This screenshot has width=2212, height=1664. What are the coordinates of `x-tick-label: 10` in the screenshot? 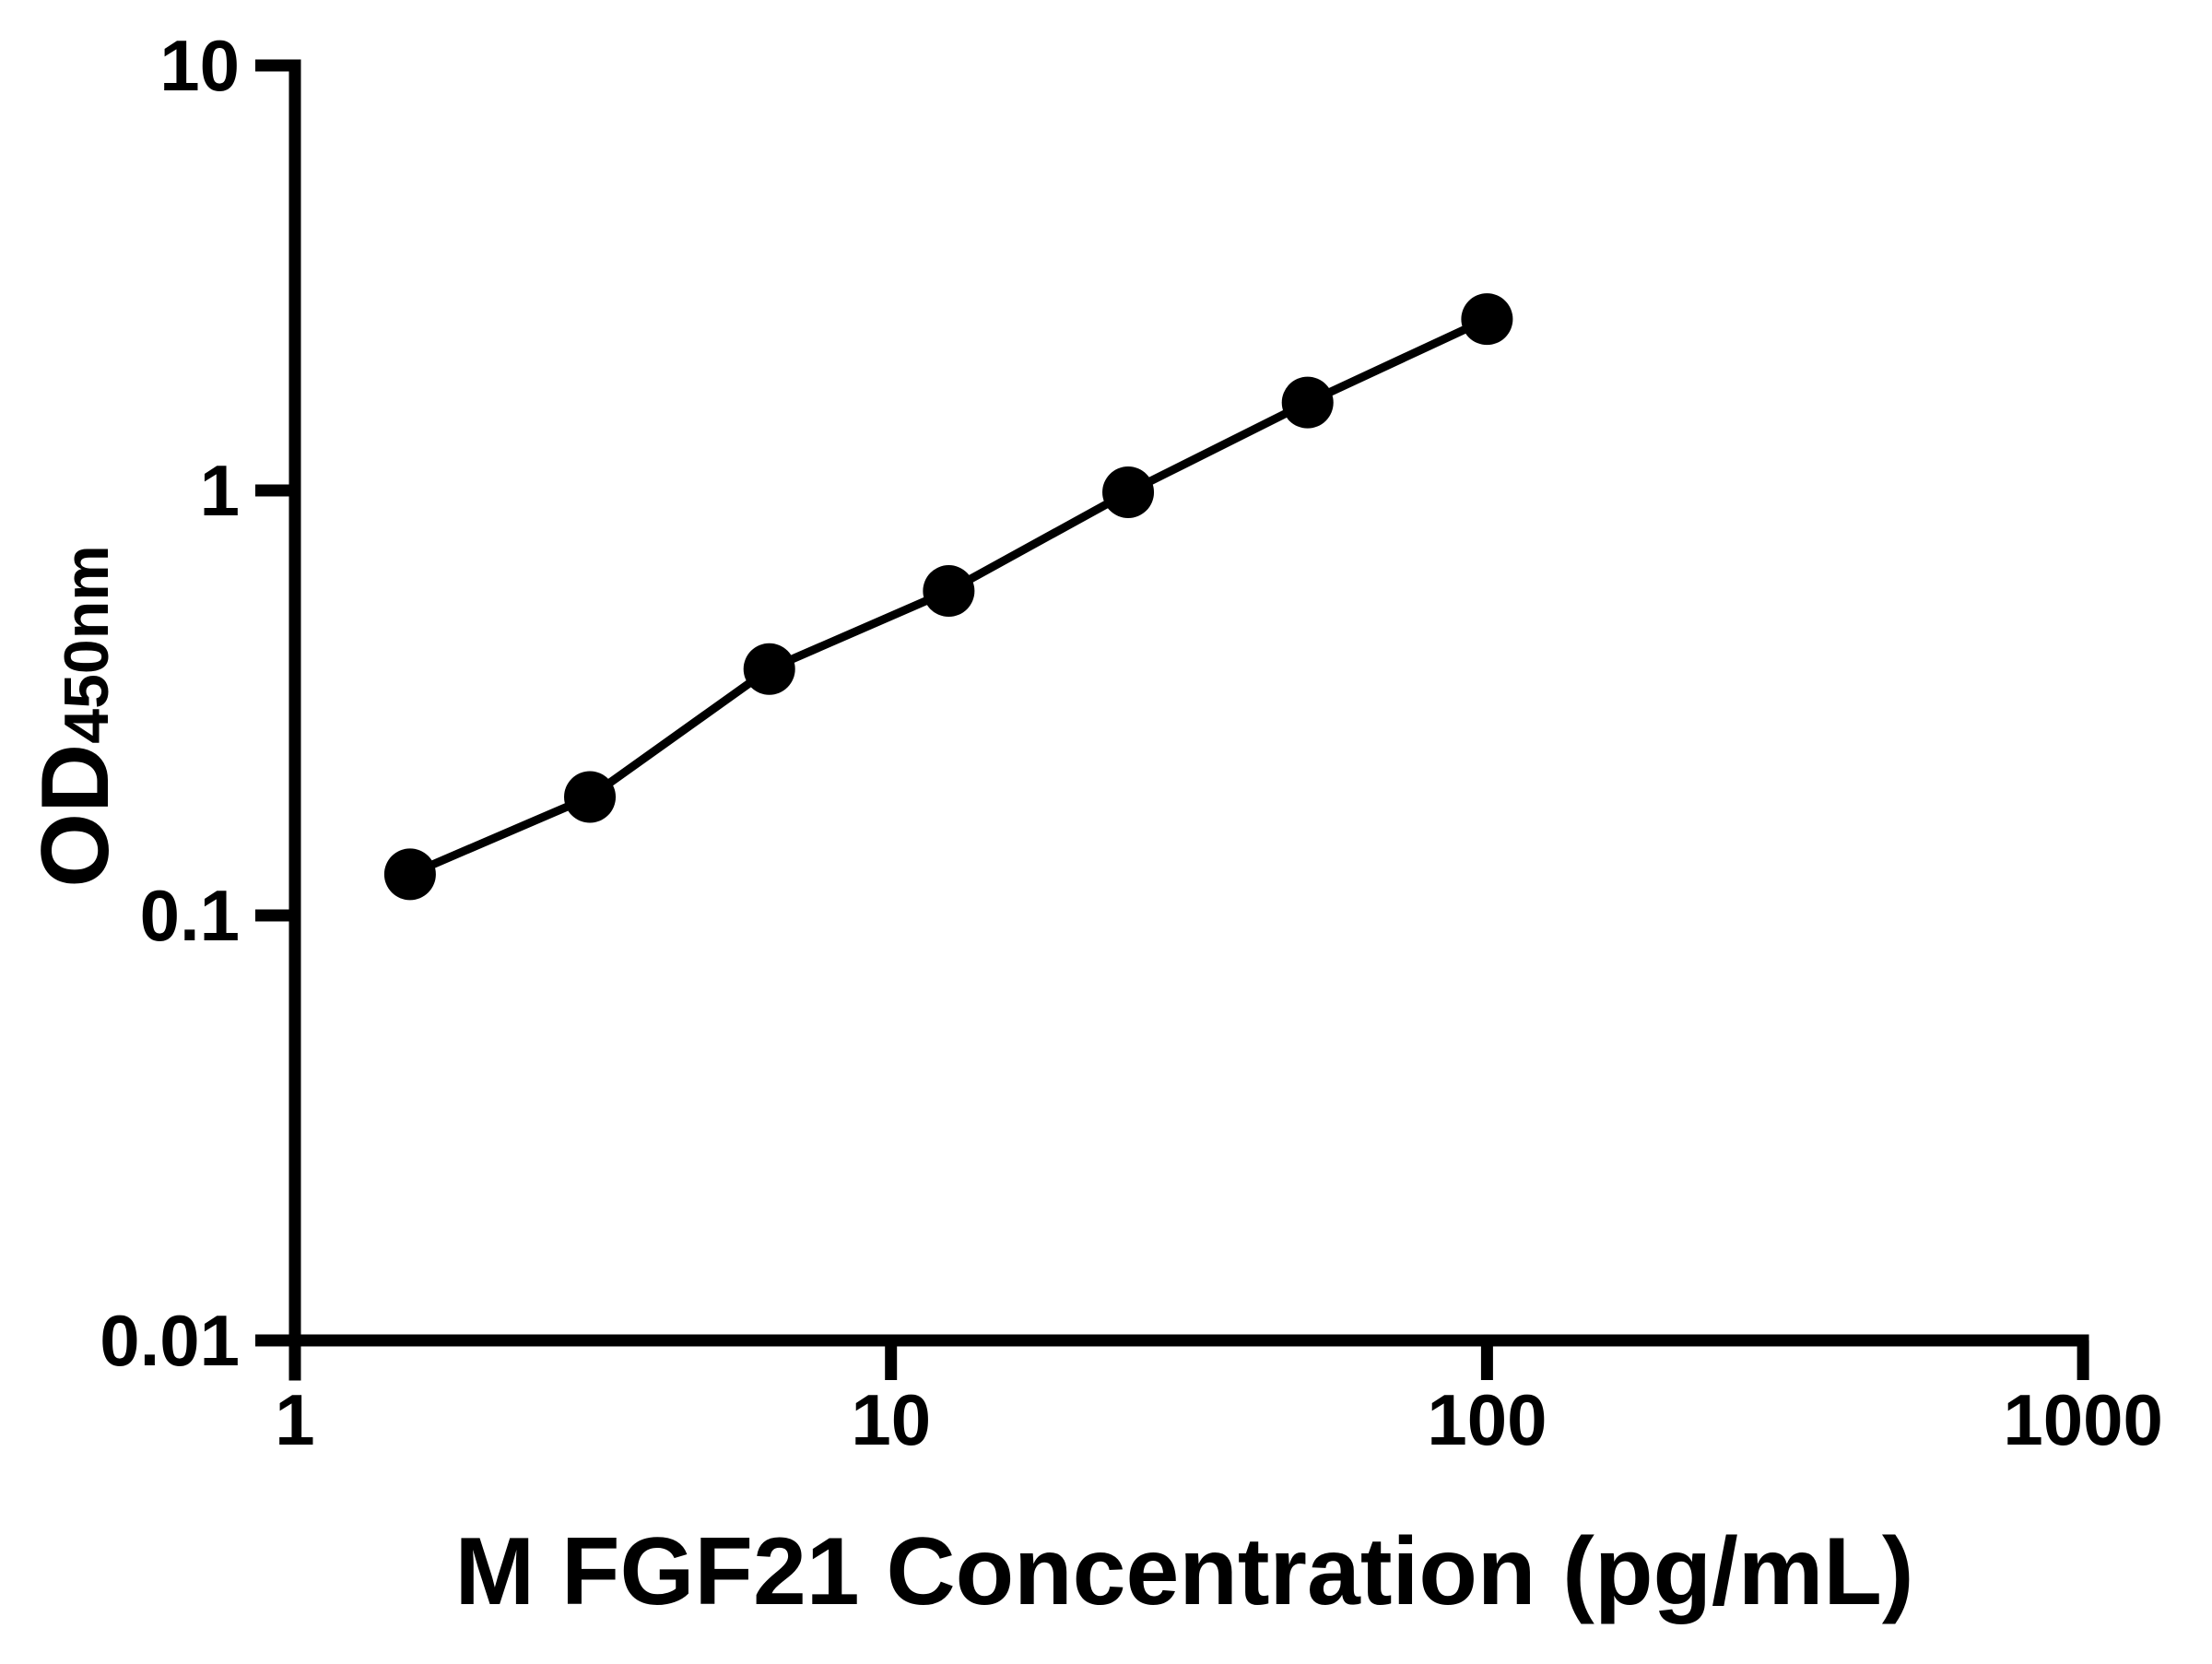 It's located at (891, 1419).